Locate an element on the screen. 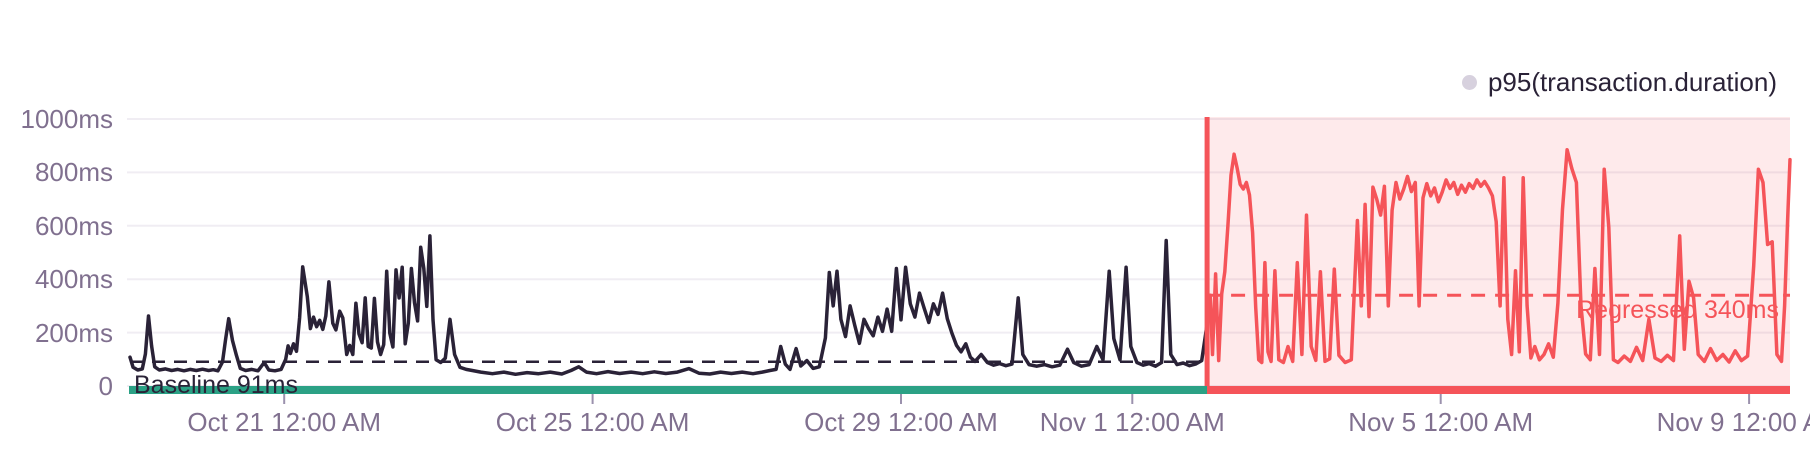  x-axis-label-nov-9-12-00-am: Nov 9 12:00 AM is located at coordinates (1733, 422).